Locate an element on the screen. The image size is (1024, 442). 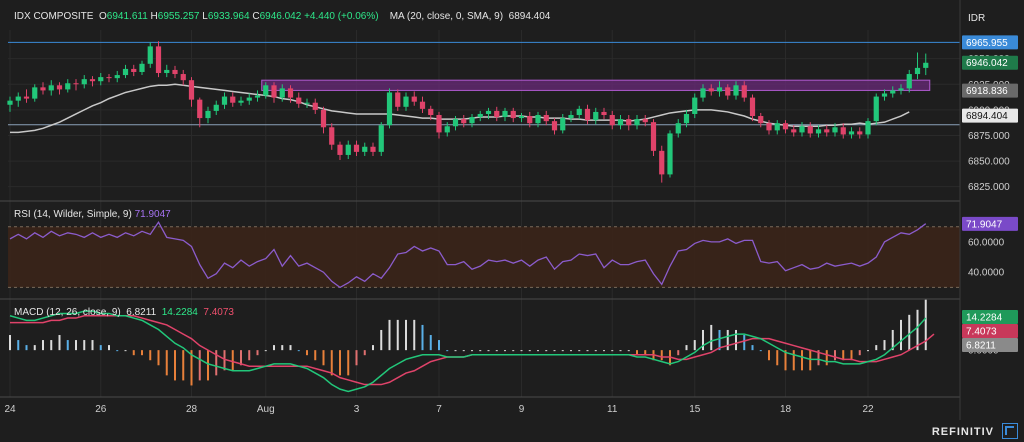
rsi-value-tag-bg is located at coordinates (990, 223).